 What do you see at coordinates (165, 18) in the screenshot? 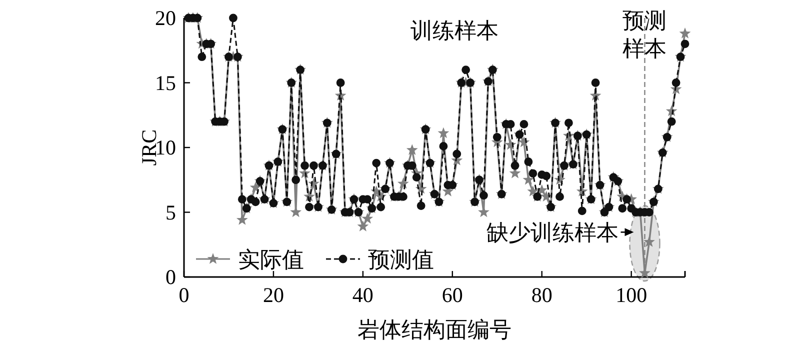
I see `y-tick-label: 20` at bounding box center [165, 18].